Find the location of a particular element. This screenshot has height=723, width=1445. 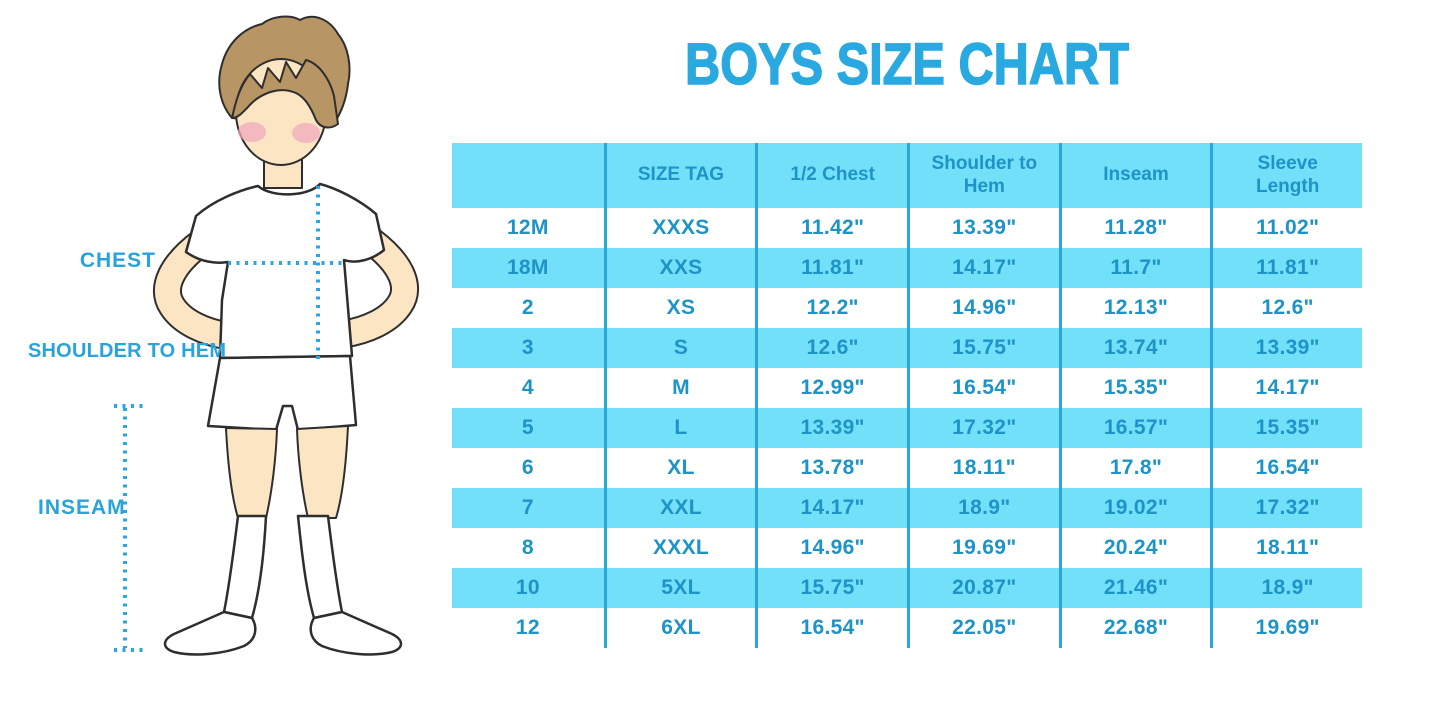

table-cell: XXS is located at coordinates (679, 268).